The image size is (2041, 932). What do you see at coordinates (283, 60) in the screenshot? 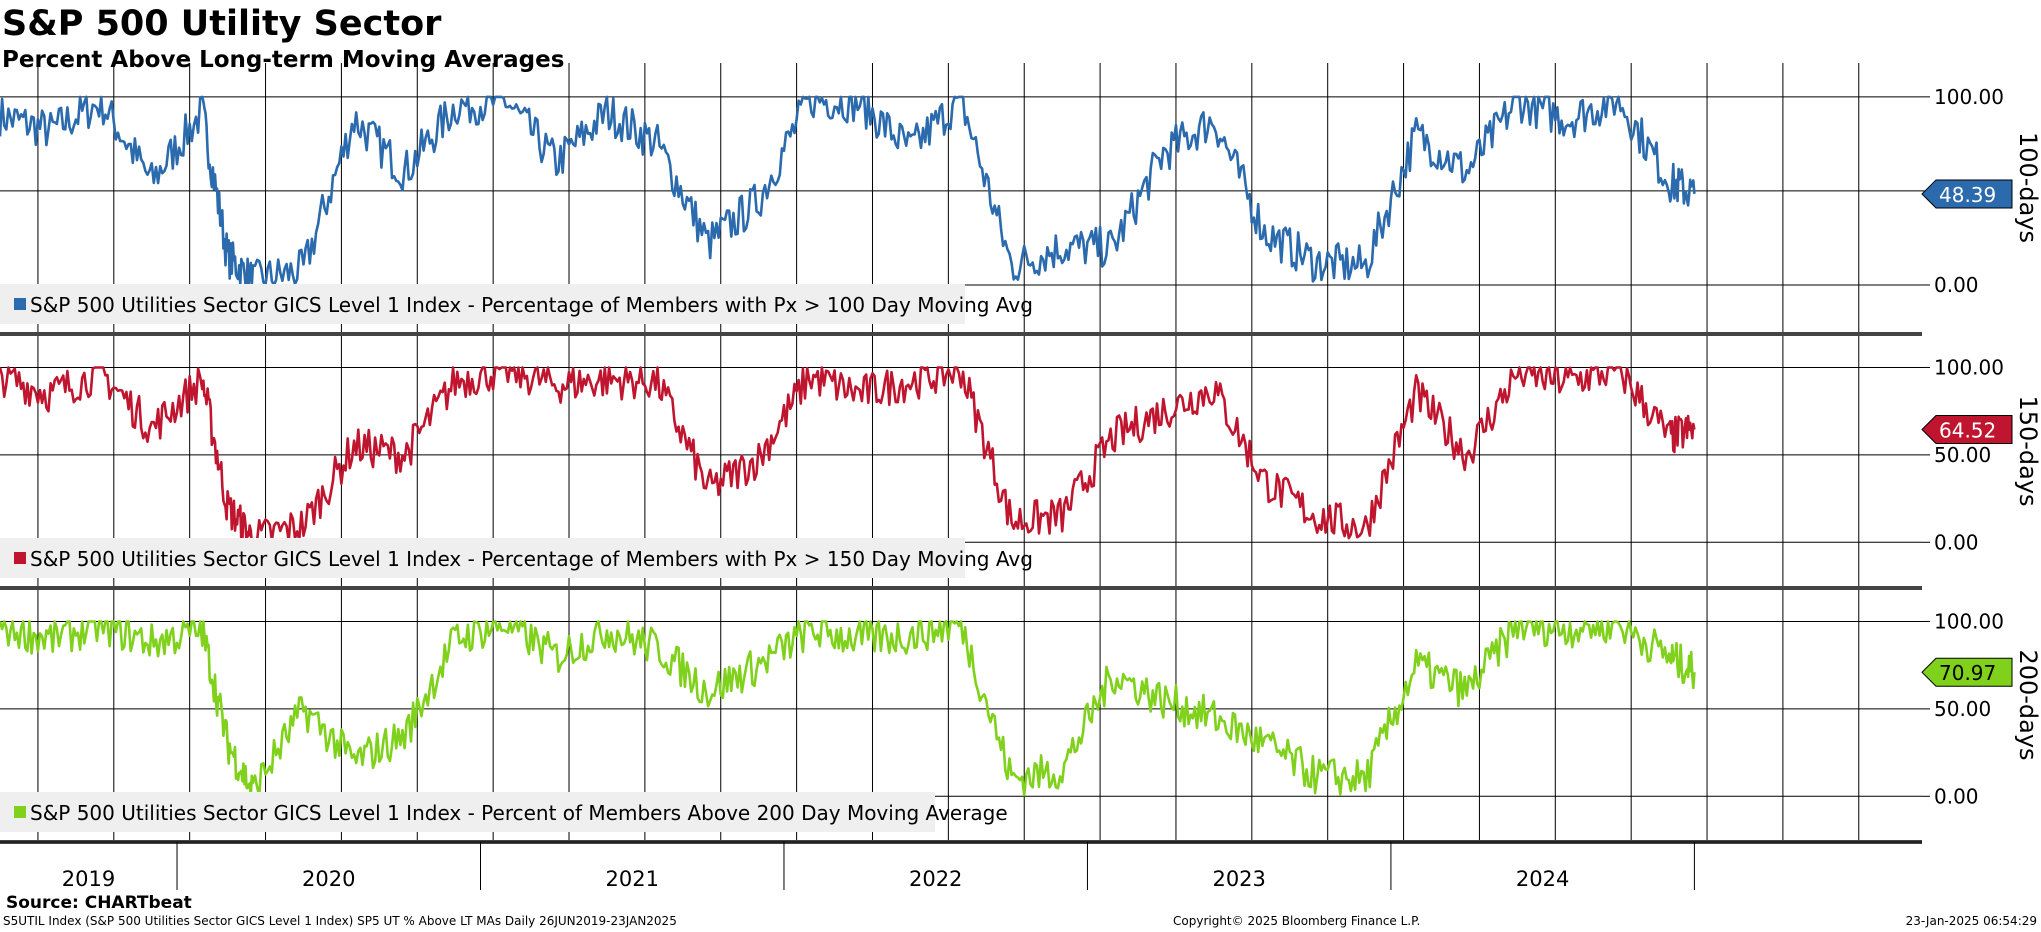
I see `chart-subtitle: Percent Above Long-term Moving Averages` at bounding box center [283, 60].